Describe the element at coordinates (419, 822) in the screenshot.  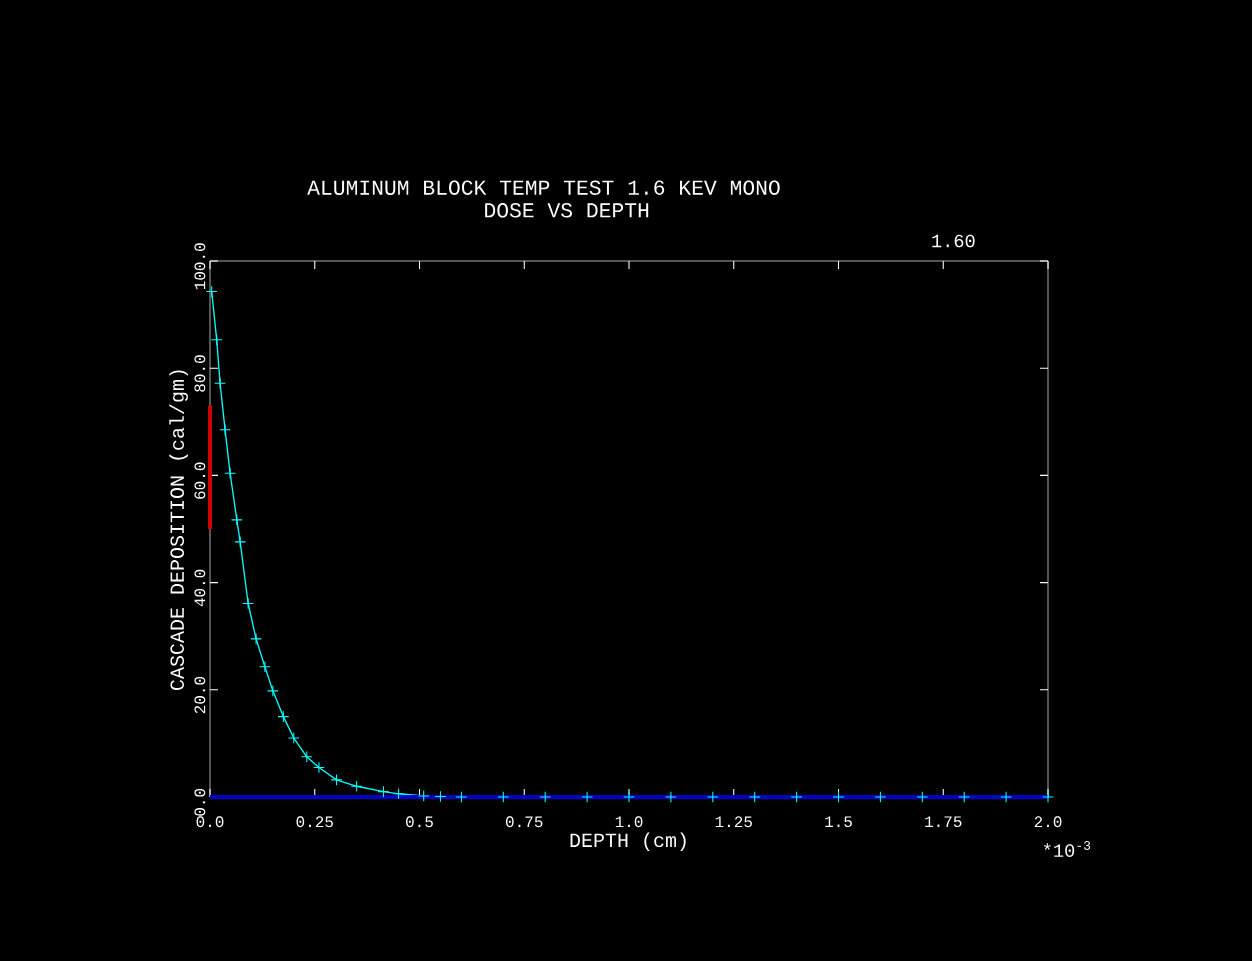
I see `x-tick-label: 0.5` at that location.